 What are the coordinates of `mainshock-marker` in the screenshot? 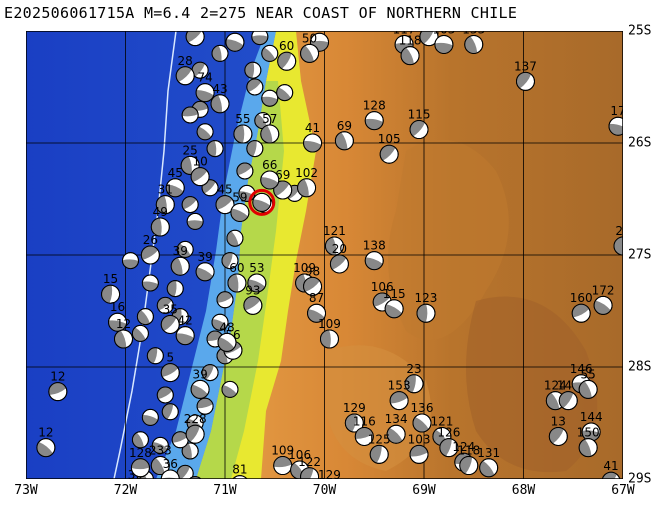 It's located at (262, 202).